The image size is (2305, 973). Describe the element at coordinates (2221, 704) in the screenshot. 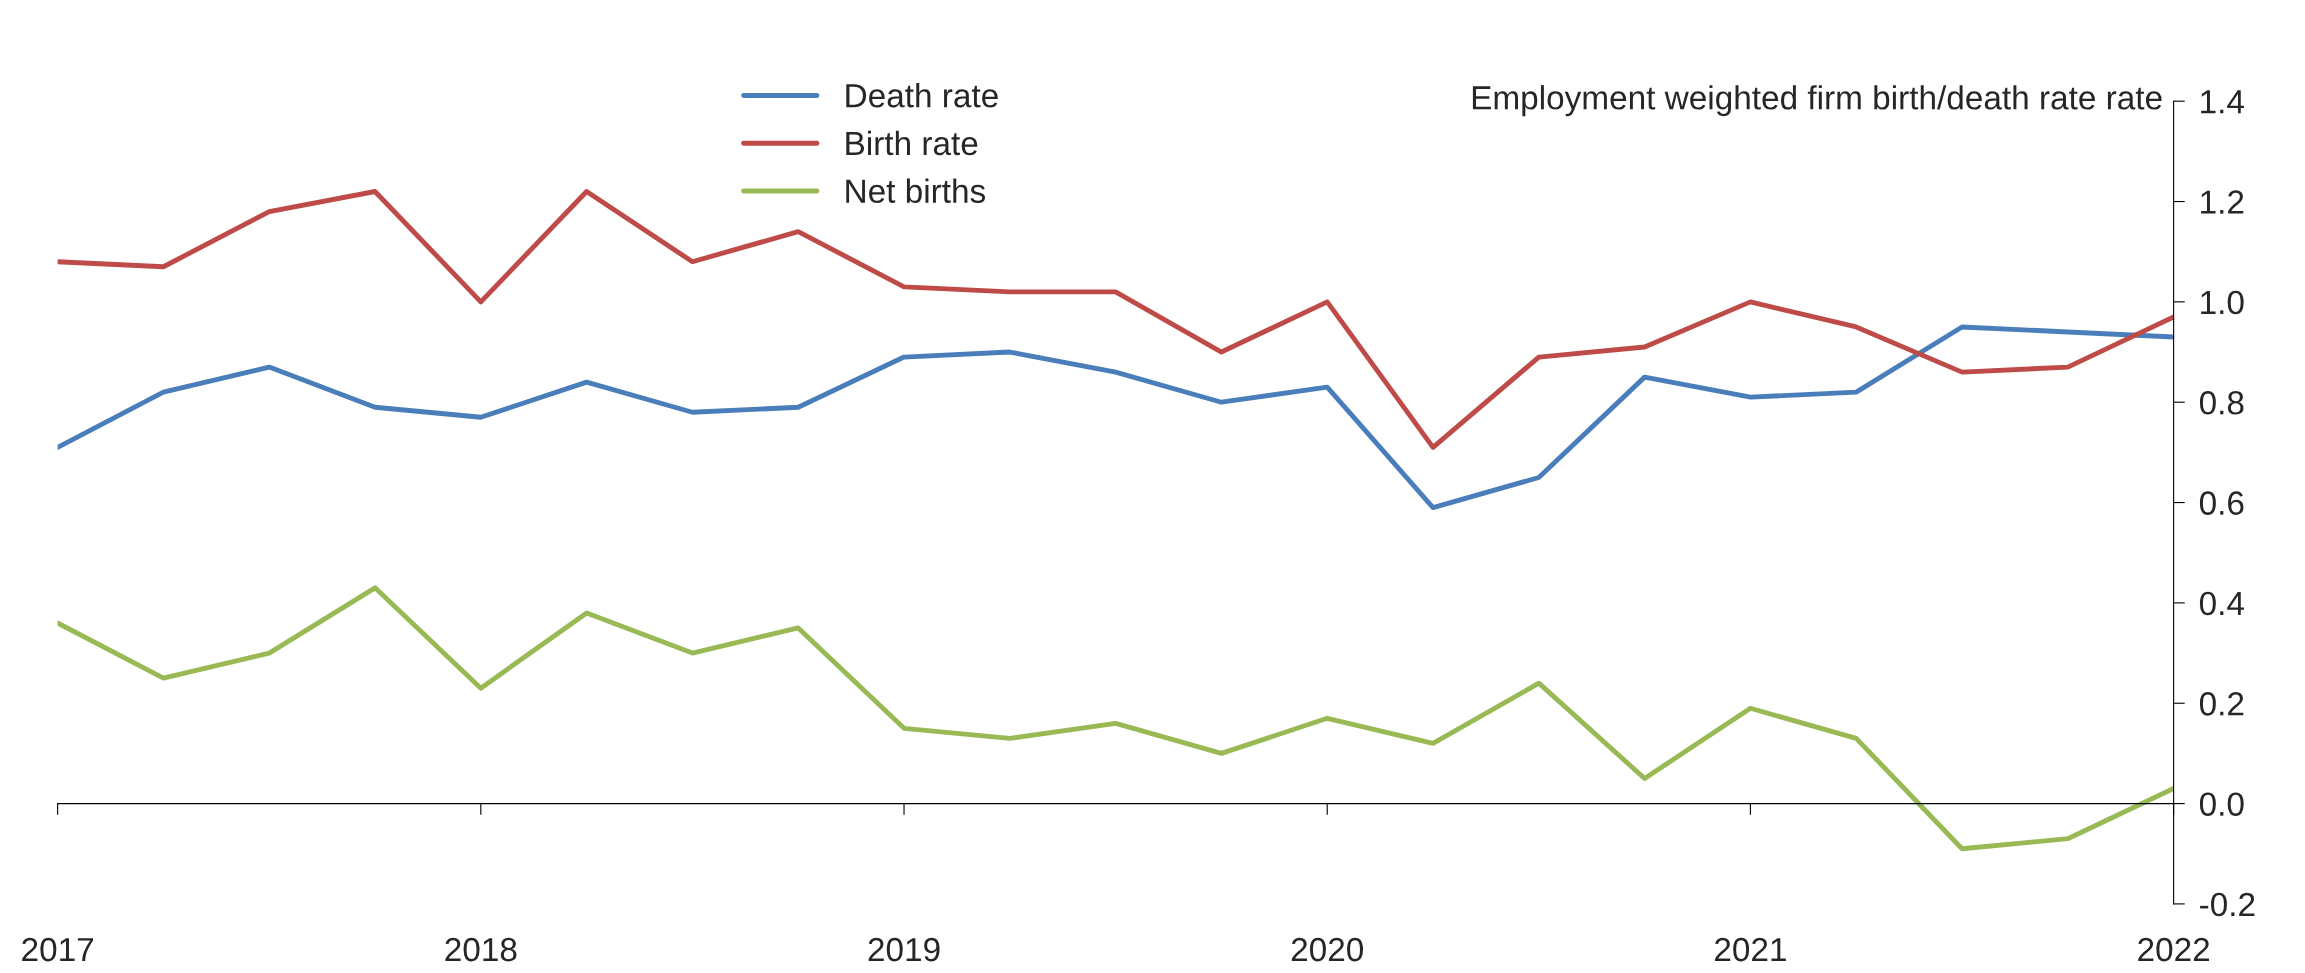

I see `y-tick-label: 0.2` at that location.